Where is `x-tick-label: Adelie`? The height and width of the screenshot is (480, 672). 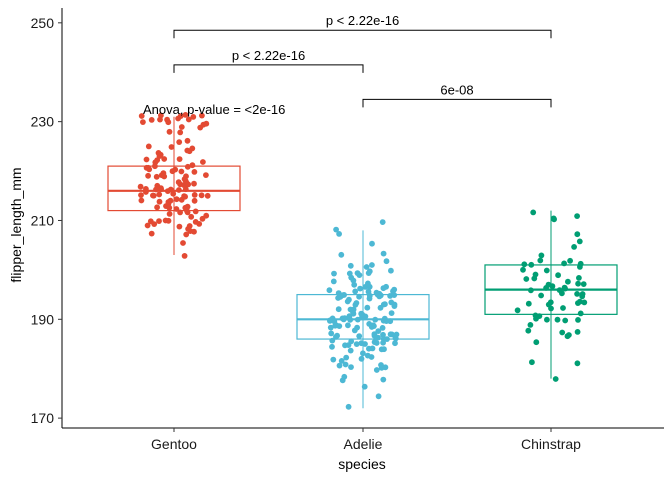
x-tick-label: Adelie is located at coordinates (363, 444).